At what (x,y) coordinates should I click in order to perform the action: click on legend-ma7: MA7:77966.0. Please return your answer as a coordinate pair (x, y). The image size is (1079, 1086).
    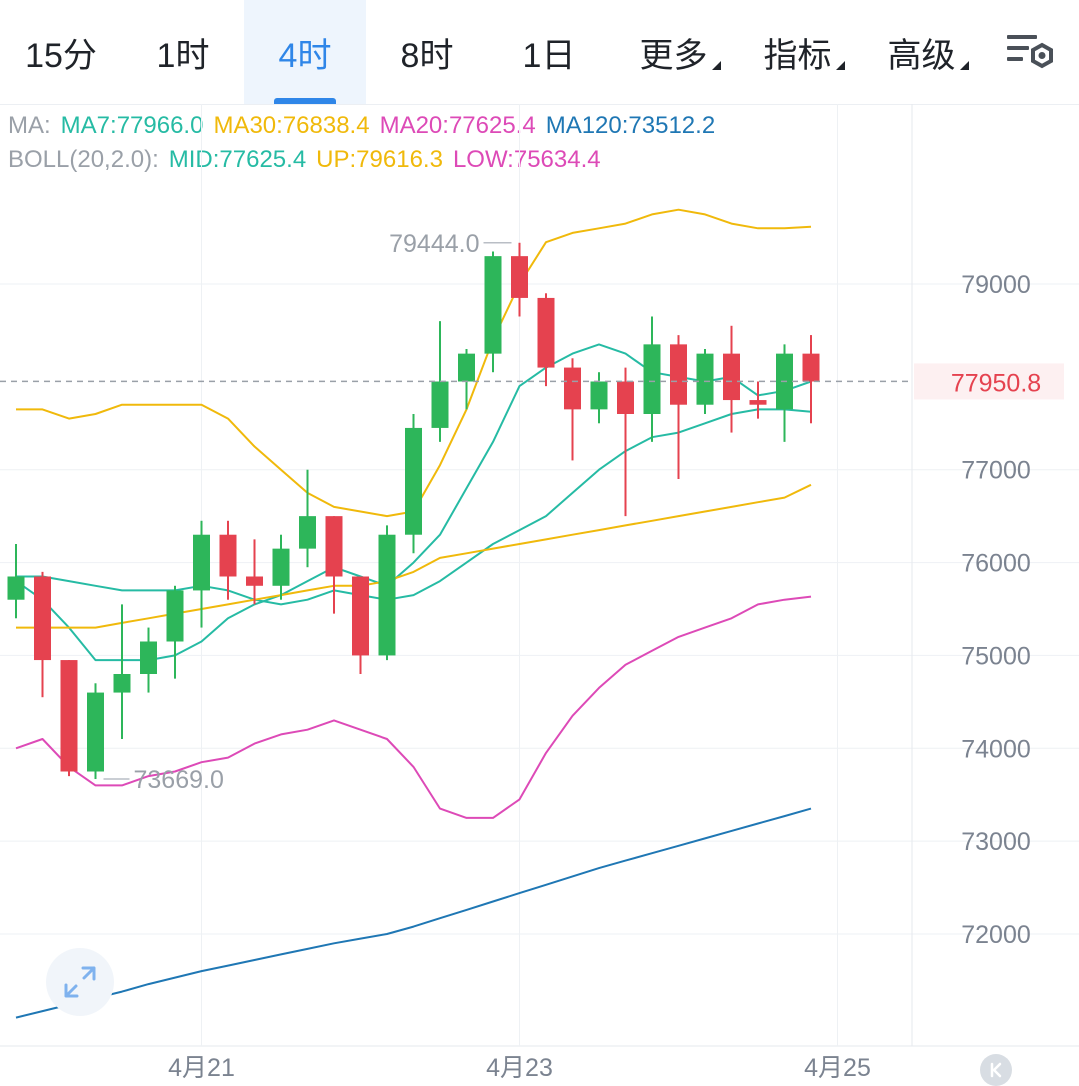
    Looking at the image, I should click on (132, 125).